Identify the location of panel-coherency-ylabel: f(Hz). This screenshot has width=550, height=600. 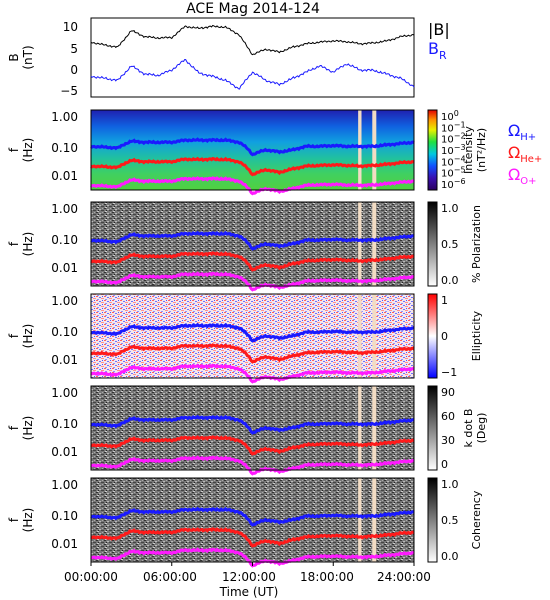
(21, 520).